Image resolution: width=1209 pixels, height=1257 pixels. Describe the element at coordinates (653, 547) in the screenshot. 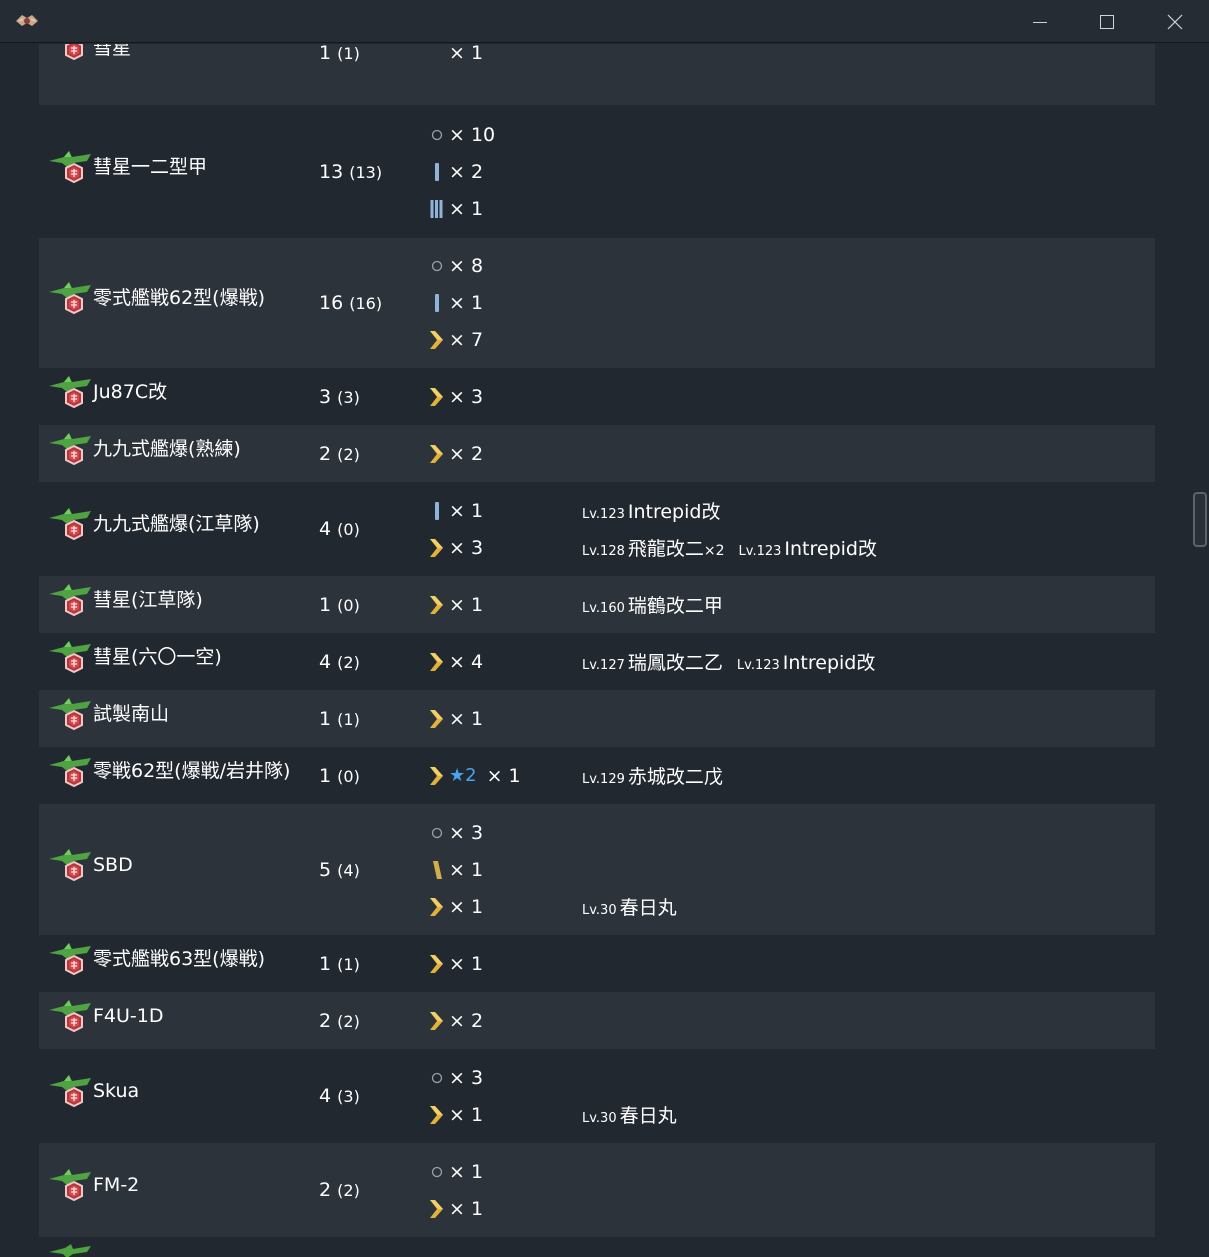

I see `ship-entry: Lv.128 飛龍改二 ×2` at that location.